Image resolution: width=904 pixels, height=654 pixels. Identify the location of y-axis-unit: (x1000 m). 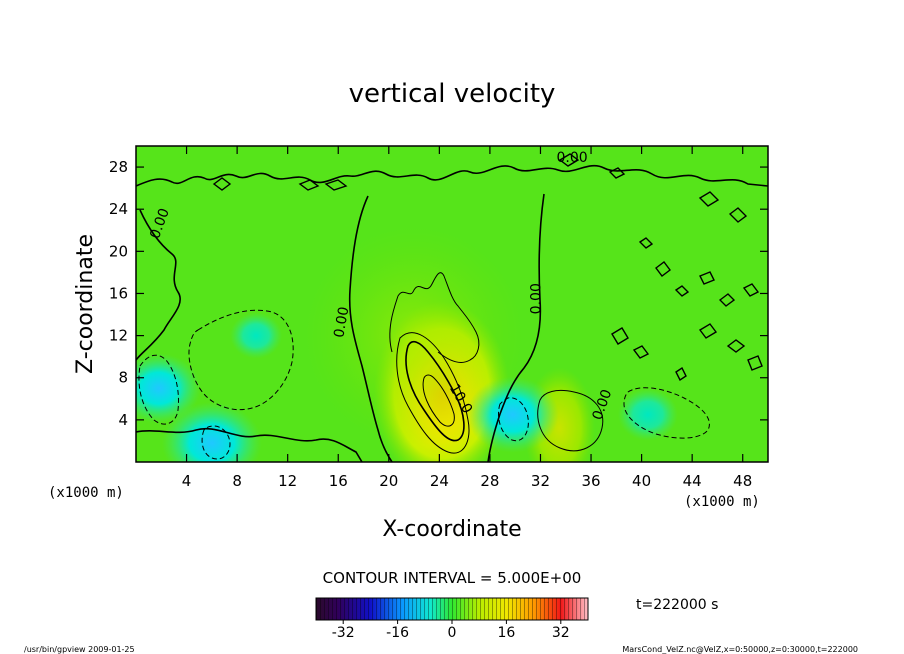
(86, 493).